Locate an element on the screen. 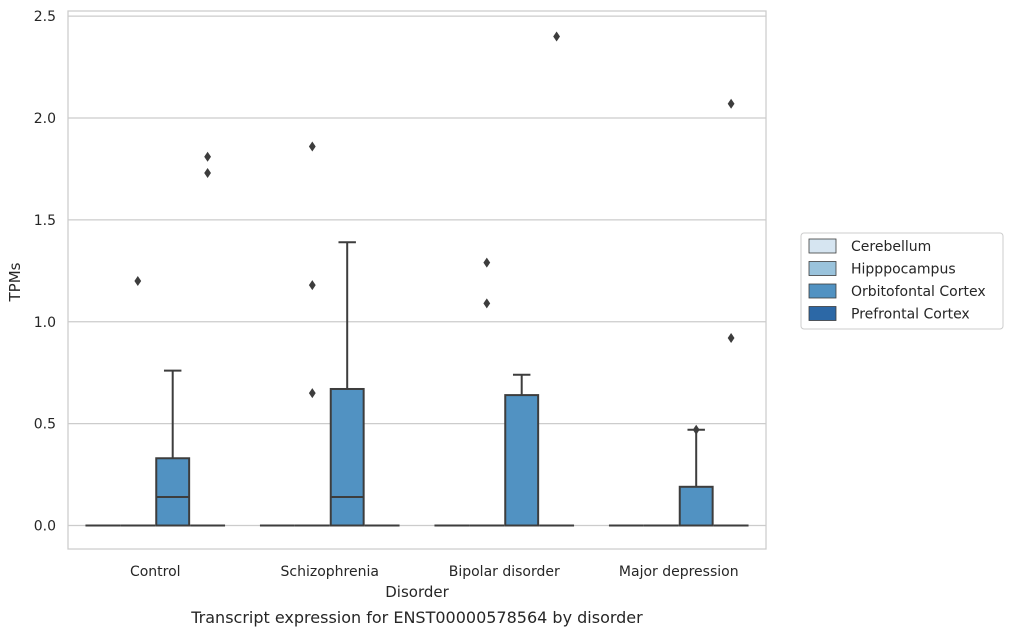 Image resolution: width=1014 pixels, height=636 pixels. legend-label: Prefrontal Cortex is located at coordinates (910, 315).